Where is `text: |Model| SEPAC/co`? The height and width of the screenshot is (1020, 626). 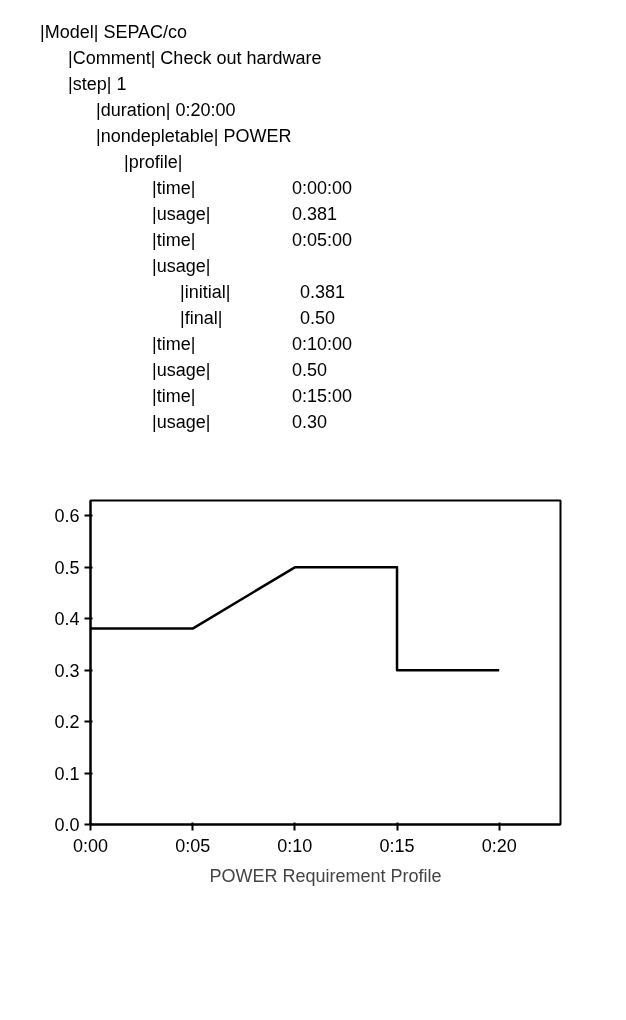
text: |Model| SEPAC/co is located at coordinates (114, 32).